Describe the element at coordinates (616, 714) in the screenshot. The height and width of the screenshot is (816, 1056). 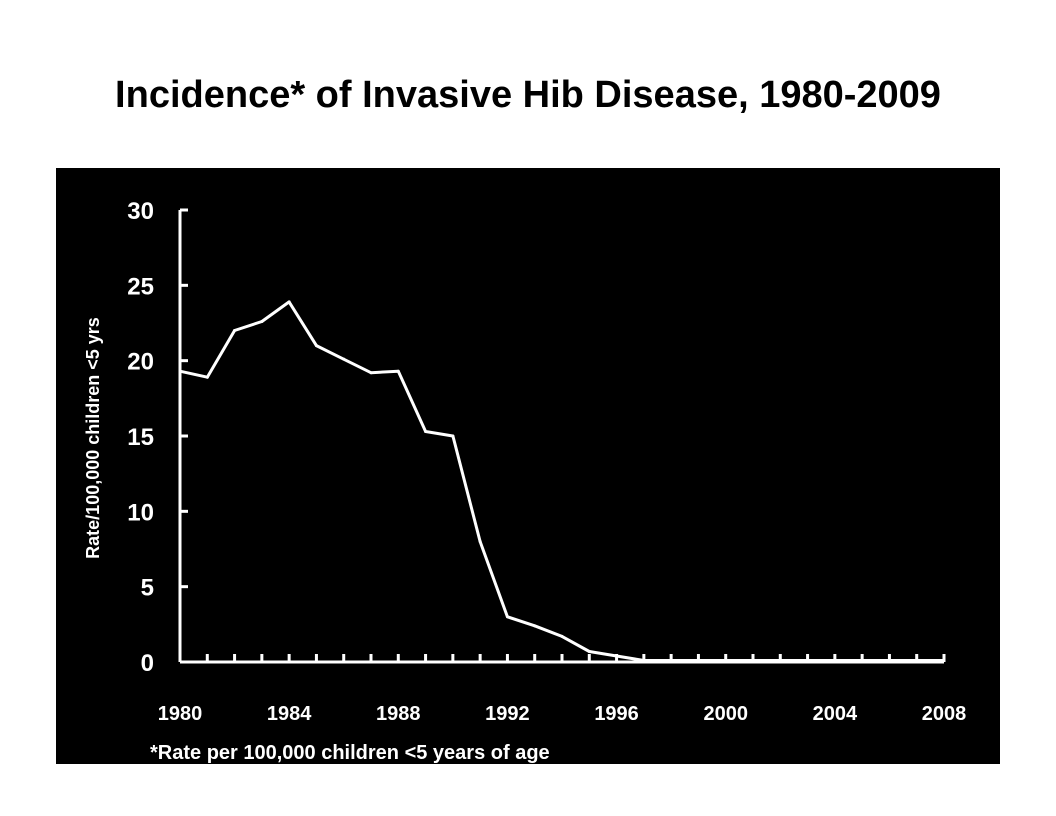
I see `x-tick-label: 1996` at that location.